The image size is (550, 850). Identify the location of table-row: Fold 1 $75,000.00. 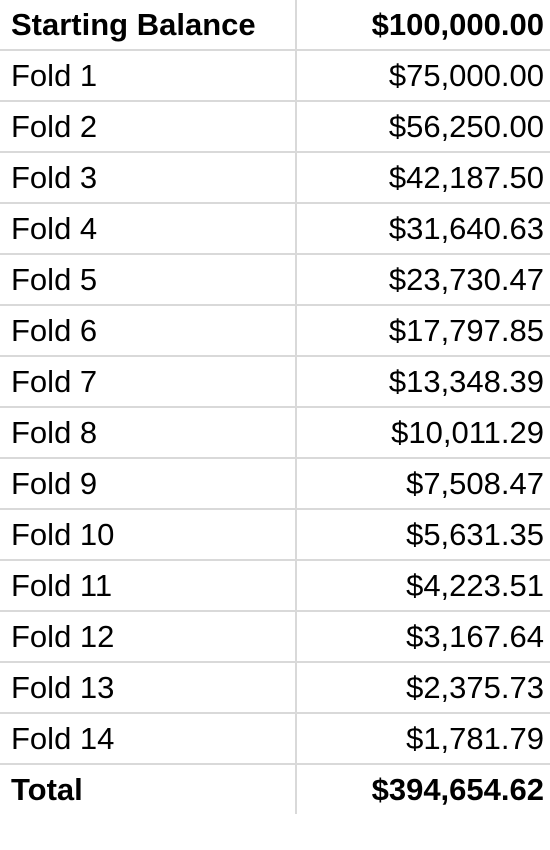
(275, 75).